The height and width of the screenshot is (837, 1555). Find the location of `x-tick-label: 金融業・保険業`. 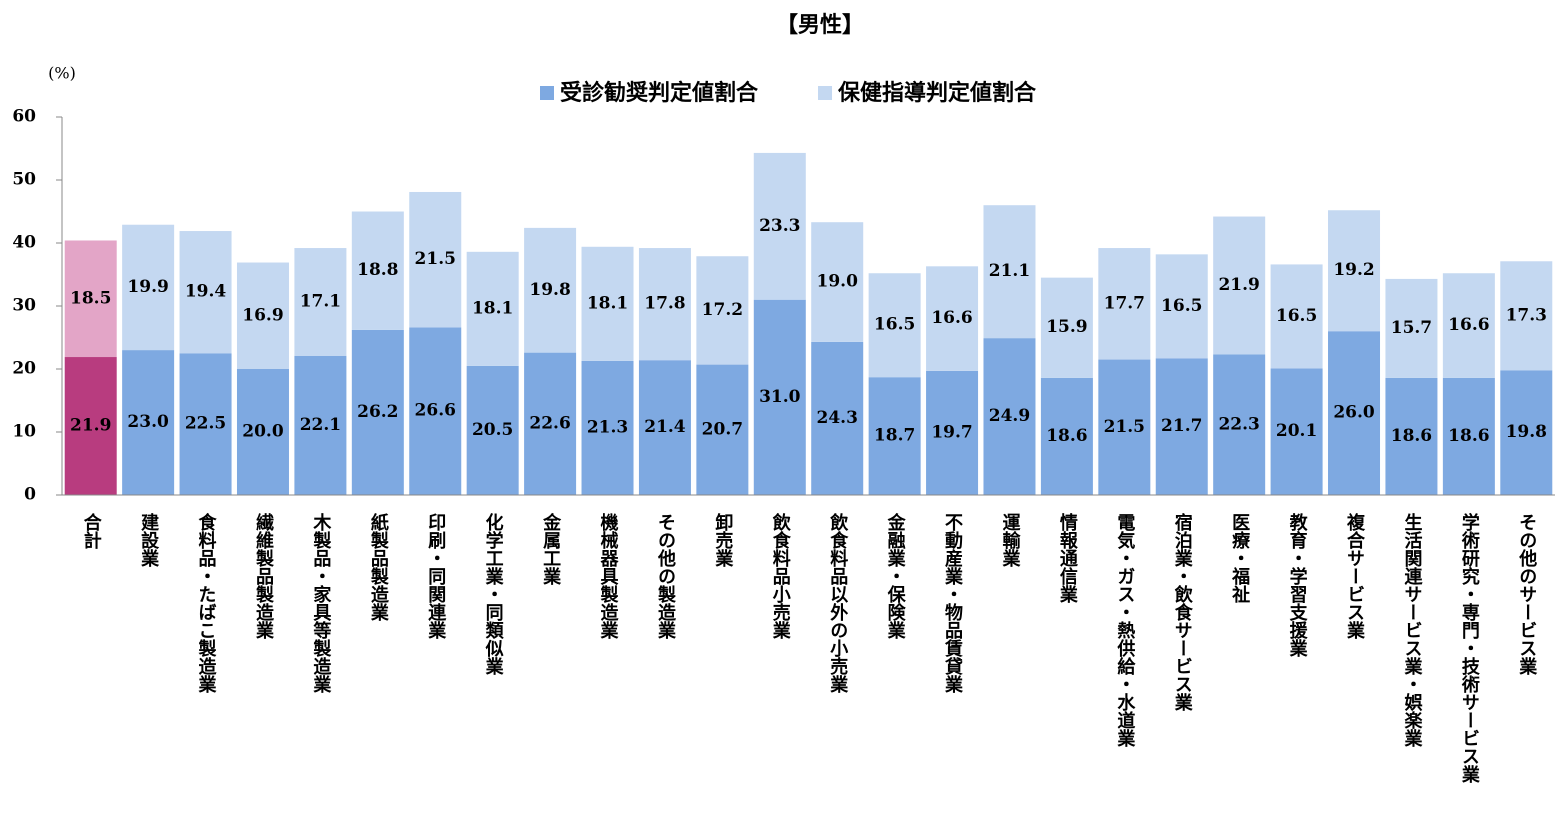

x-tick-label: 金融業・保険業 is located at coordinates (896, 576).